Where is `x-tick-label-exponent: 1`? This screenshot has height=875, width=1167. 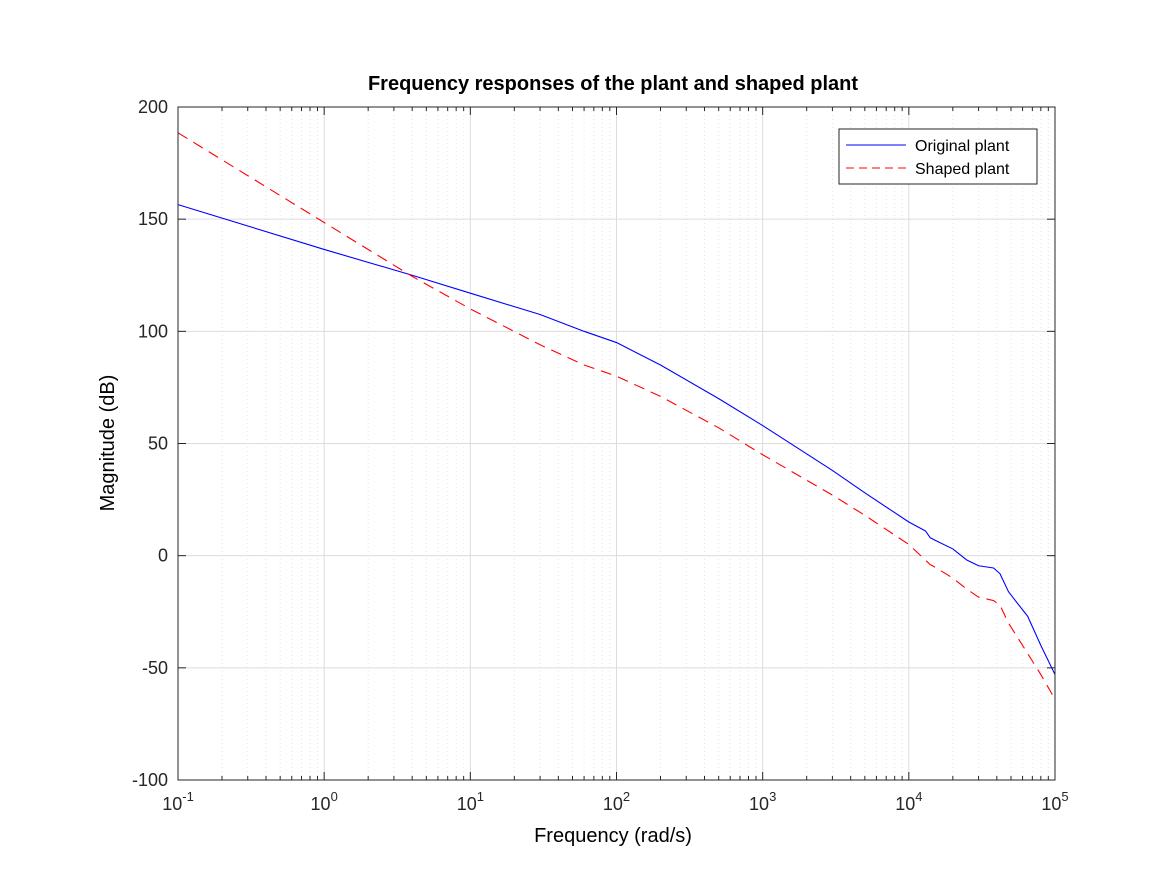 x-tick-label-exponent: 1 is located at coordinates (480, 796).